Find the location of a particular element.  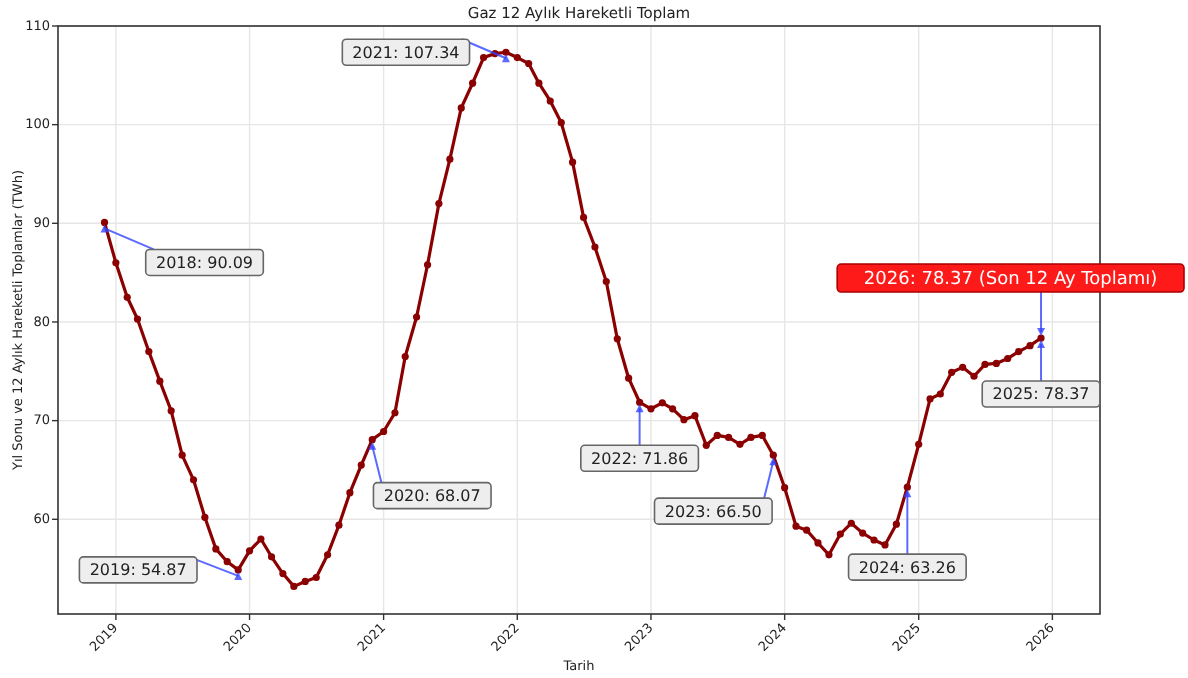

annotation: 2024: 63.26 is located at coordinates (907, 567).